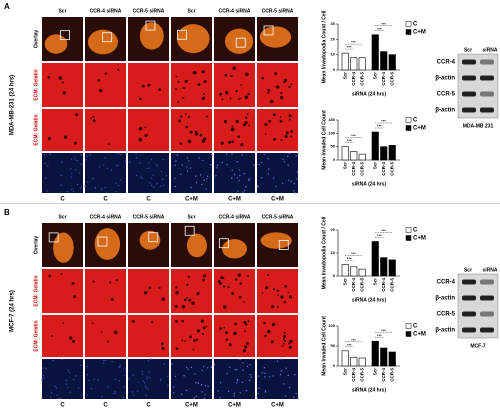  I want to click on x-axis-label: siRNA (24 hrs), so click(369, 390).